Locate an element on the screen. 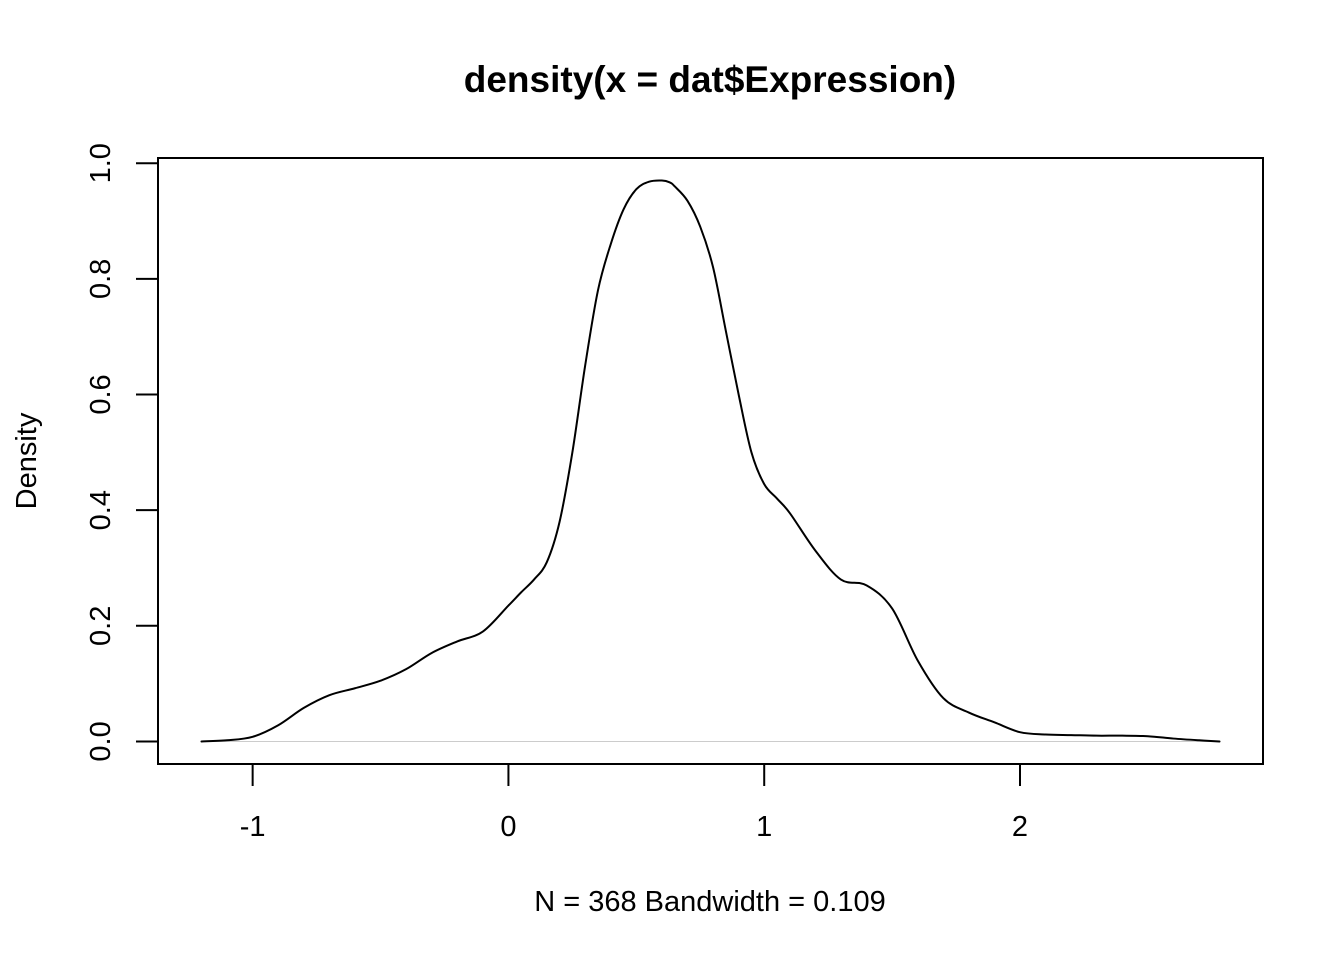 Image resolution: width=1344 pixels, height=960 pixels. x-tick-label: -1 is located at coordinates (253, 827).